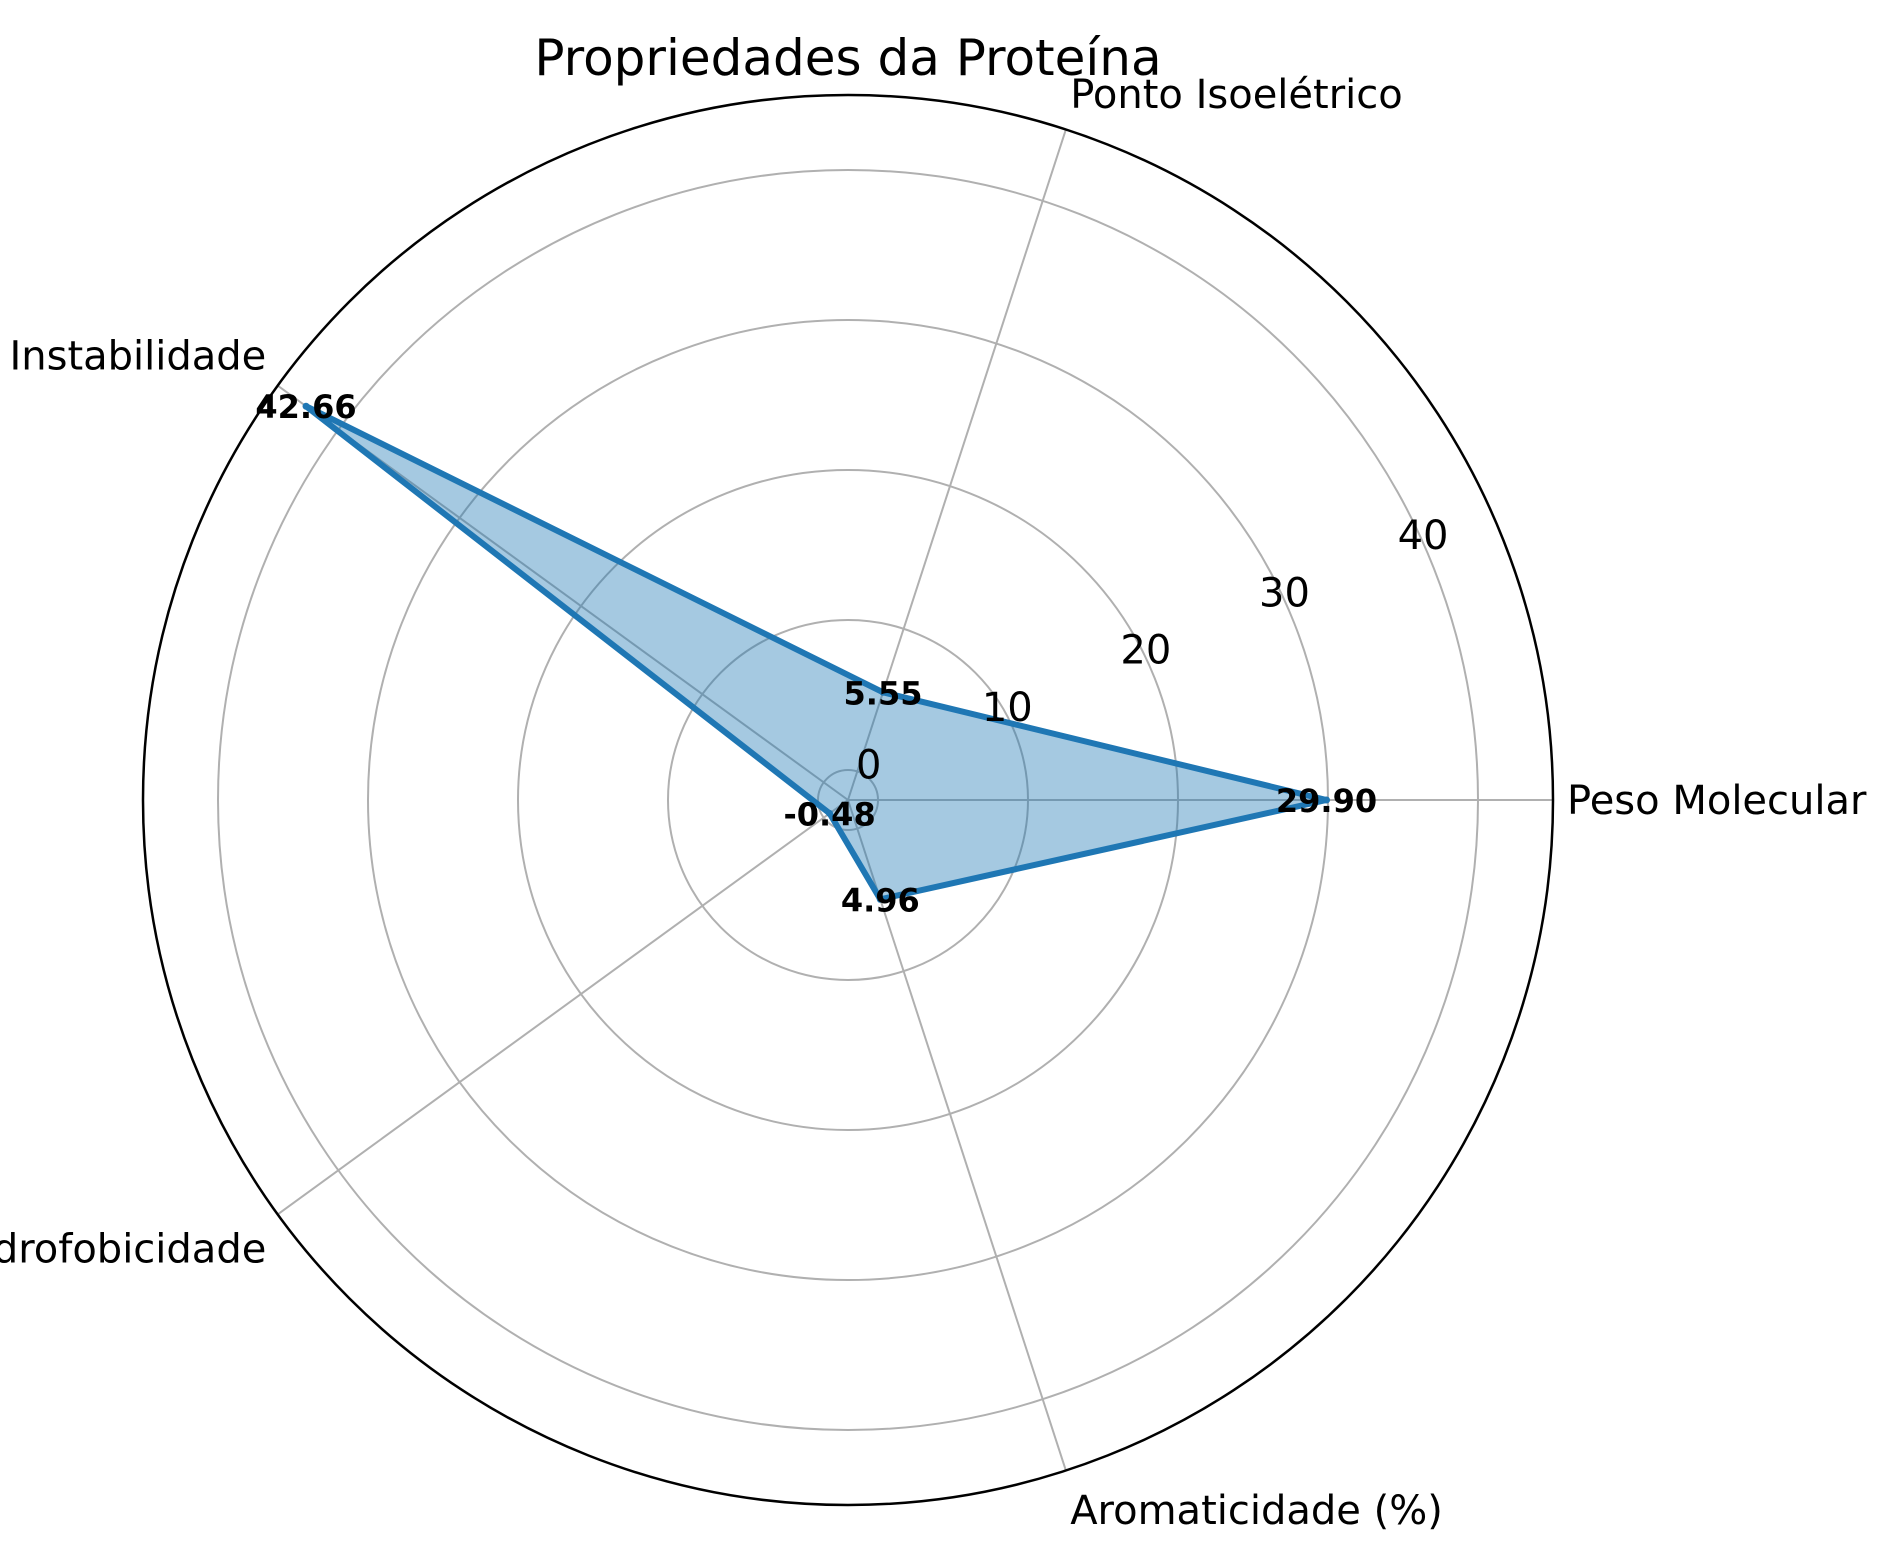 Image resolution: width=1879 pixels, height=1565 pixels. What do you see at coordinates (1723, 801) in the screenshot?
I see `category-label: Peso Molecular (kDa)` at bounding box center [1723, 801].